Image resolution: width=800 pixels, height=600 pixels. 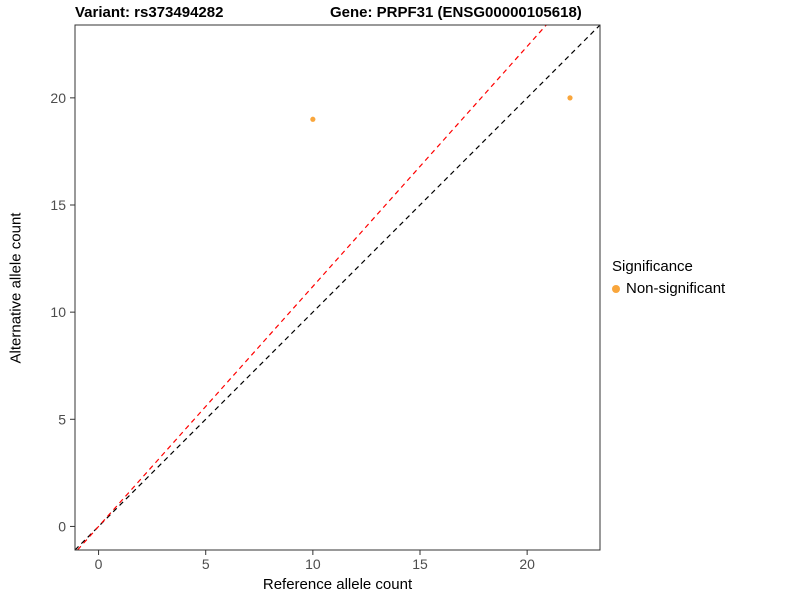 I want to click on y-axis-label: Alternative allele count, so click(x=16, y=288).